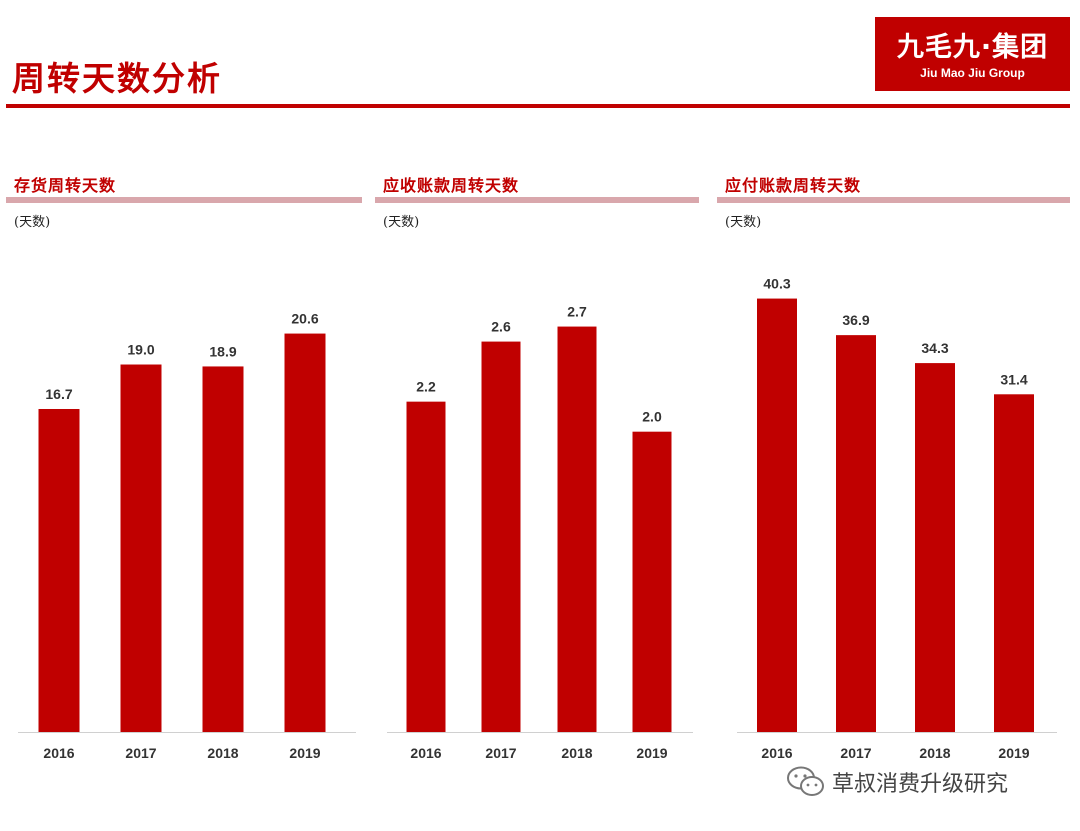 The height and width of the screenshot is (831, 1080). What do you see at coordinates (222, 351) in the screenshot?
I see `data-label-2018: 18.9` at bounding box center [222, 351].